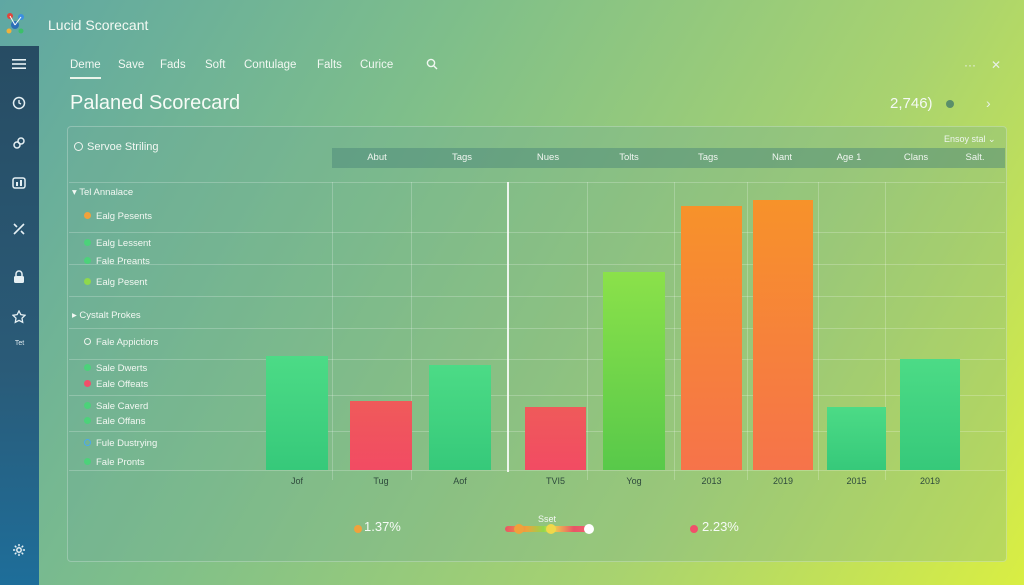 Image resolution: width=1024 pixels, height=585 pixels. I want to click on menu-item-curice: Curice, so click(377, 65).